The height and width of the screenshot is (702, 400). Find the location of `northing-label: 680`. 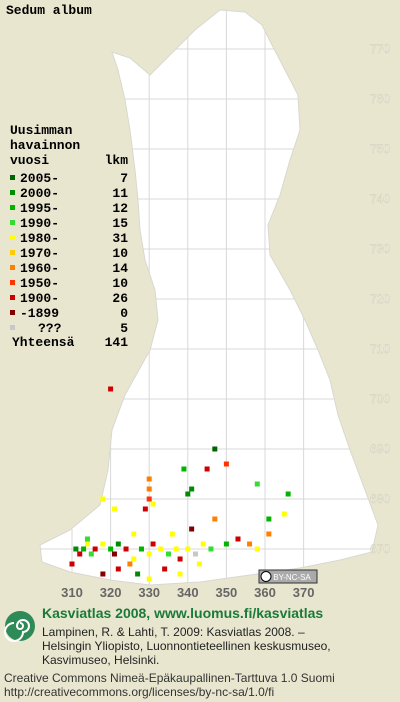

northing-label: 680 is located at coordinates (380, 499).